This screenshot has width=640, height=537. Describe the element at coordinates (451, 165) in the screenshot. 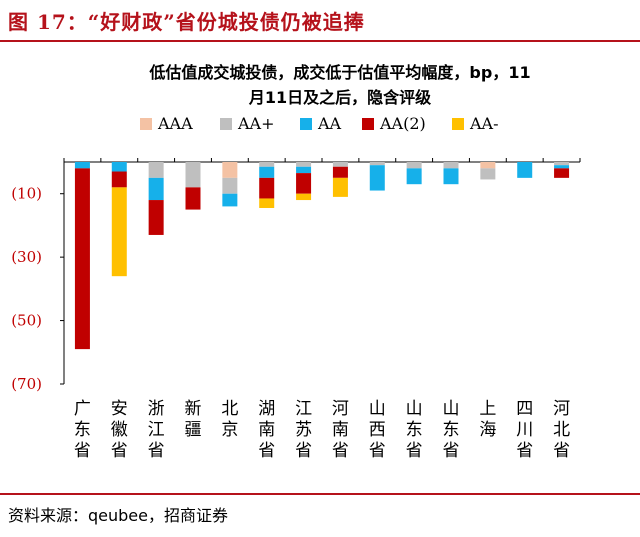

I see `bar-aa--10` at that location.